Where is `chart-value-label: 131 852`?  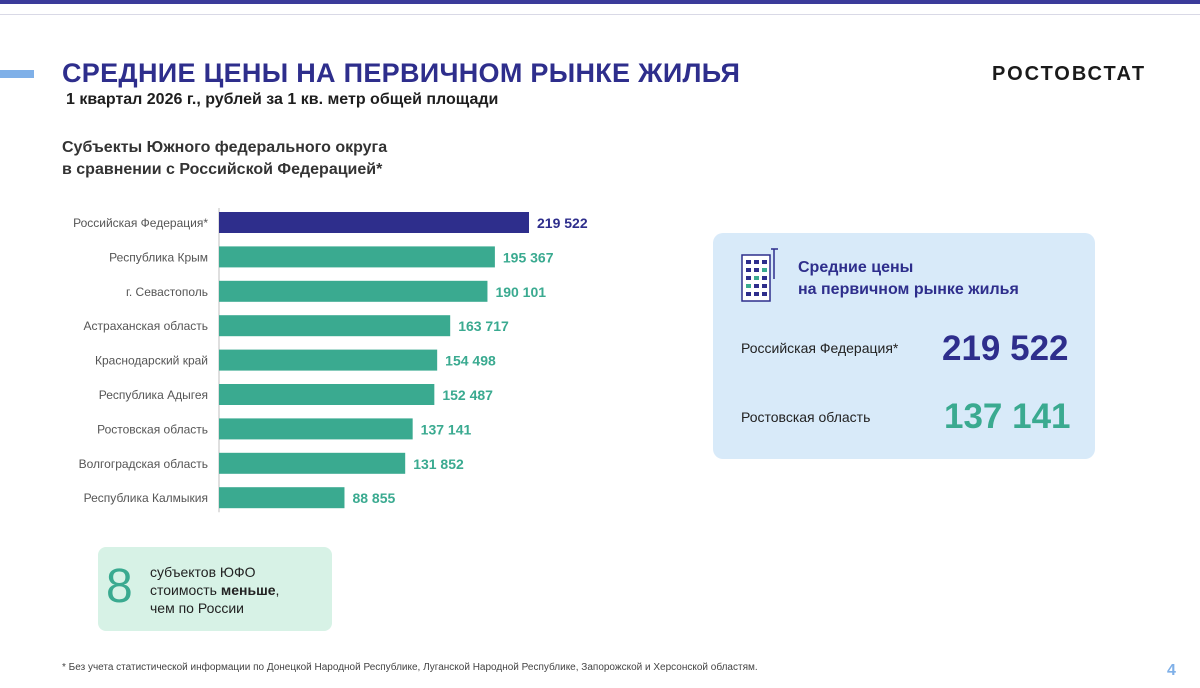 chart-value-label: 131 852 is located at coordinates (438, 464).